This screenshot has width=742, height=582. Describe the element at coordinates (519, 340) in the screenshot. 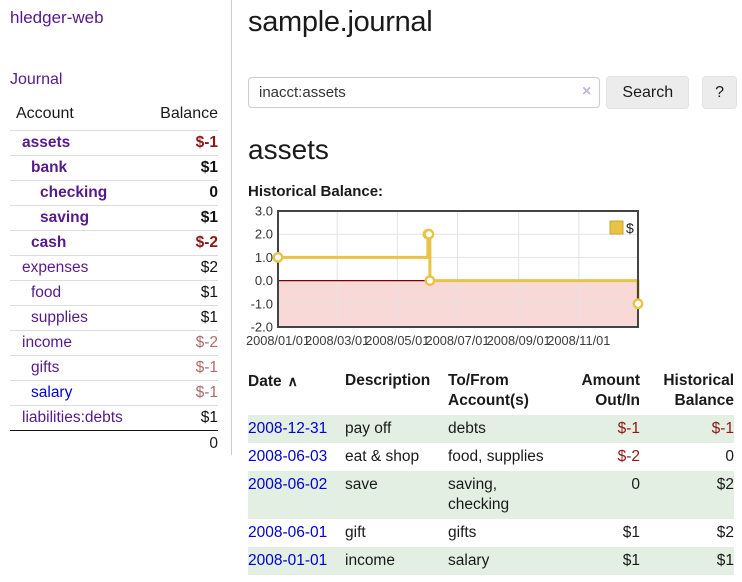

I see `chart-x-tick-label: 2008/09/01` at that location.